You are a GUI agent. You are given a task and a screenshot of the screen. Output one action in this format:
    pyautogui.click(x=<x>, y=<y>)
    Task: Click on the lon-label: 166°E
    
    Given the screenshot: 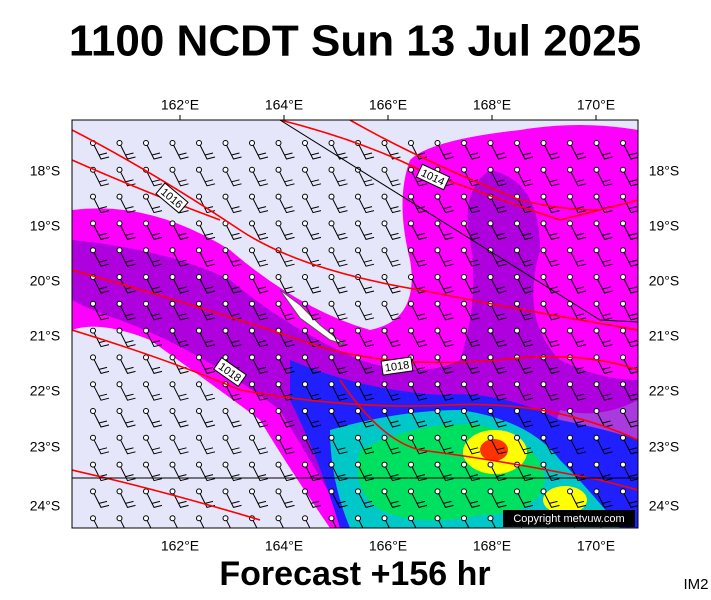 What is the action you would take?
    pyautogui.click(x=388, y=105)
    